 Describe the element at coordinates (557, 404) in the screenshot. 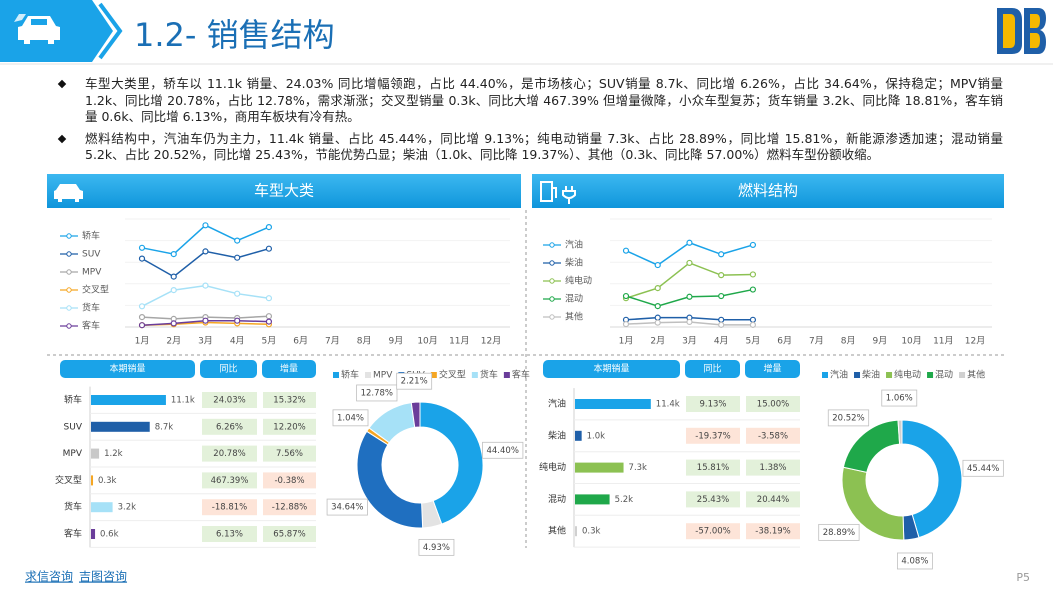

I see `row-label: 汽油` at that location.